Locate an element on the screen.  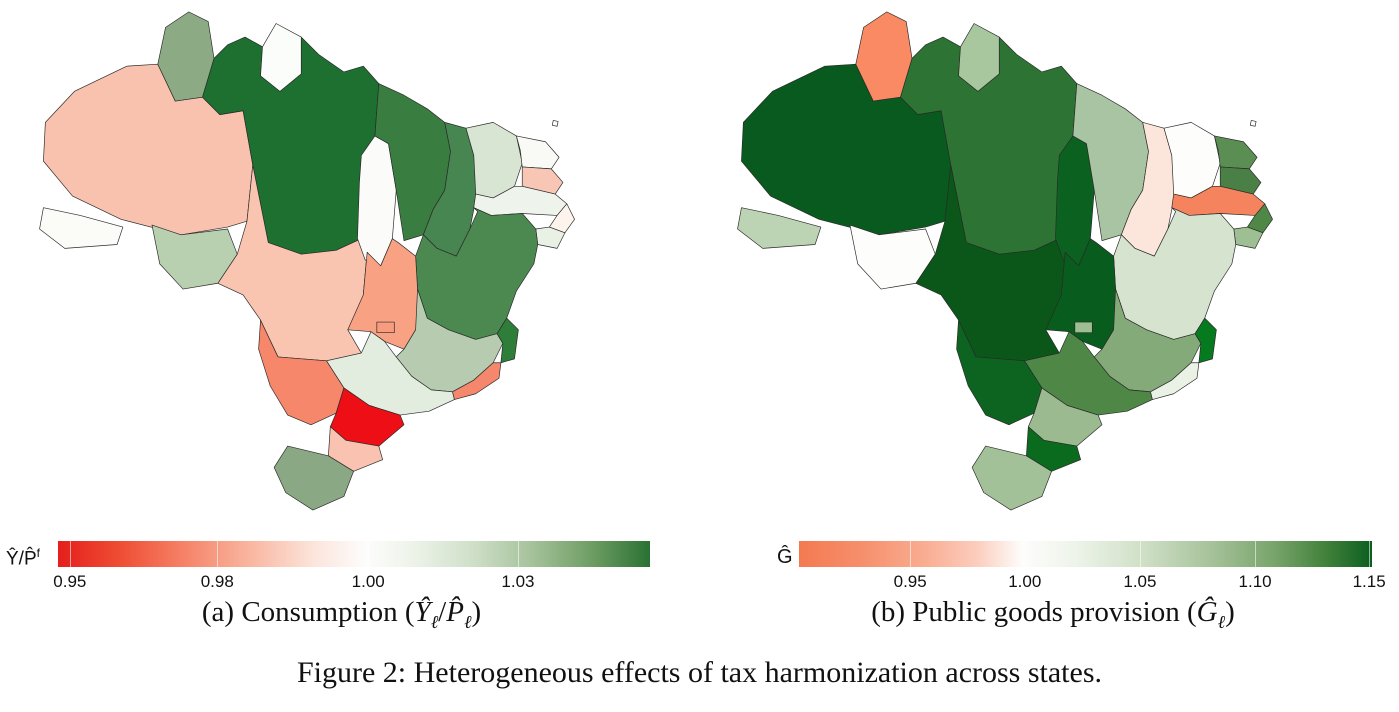
colorbar-consumption is located at coordinates (354, 554).